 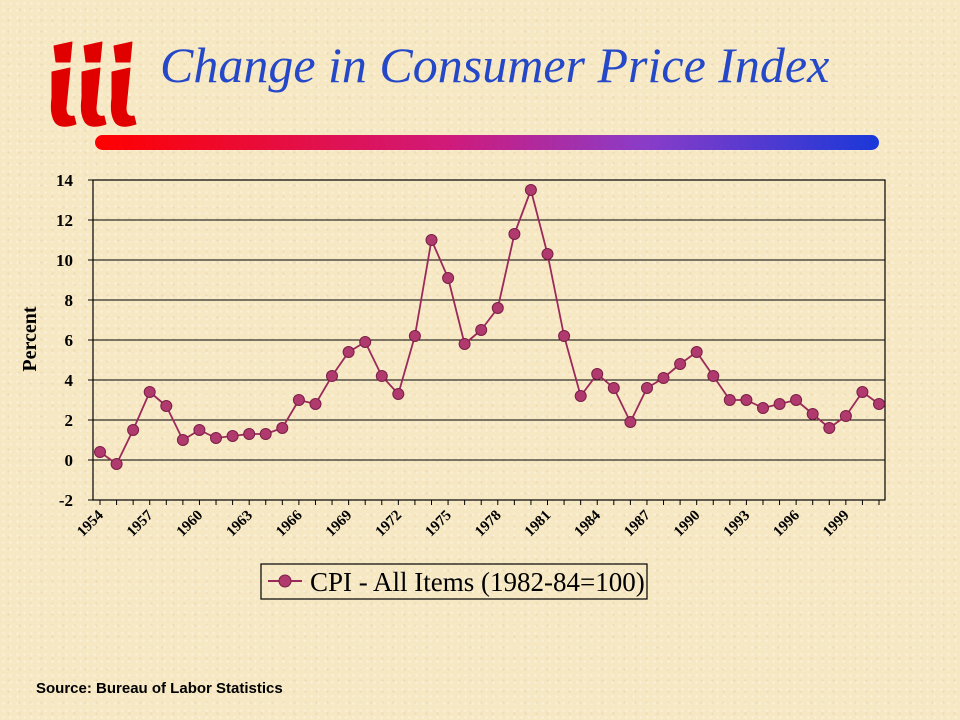 What do you see at coordinates (339, 524) in the screenshot?
I see `x-tick-label: 1969` at bounding box center [339, 524].